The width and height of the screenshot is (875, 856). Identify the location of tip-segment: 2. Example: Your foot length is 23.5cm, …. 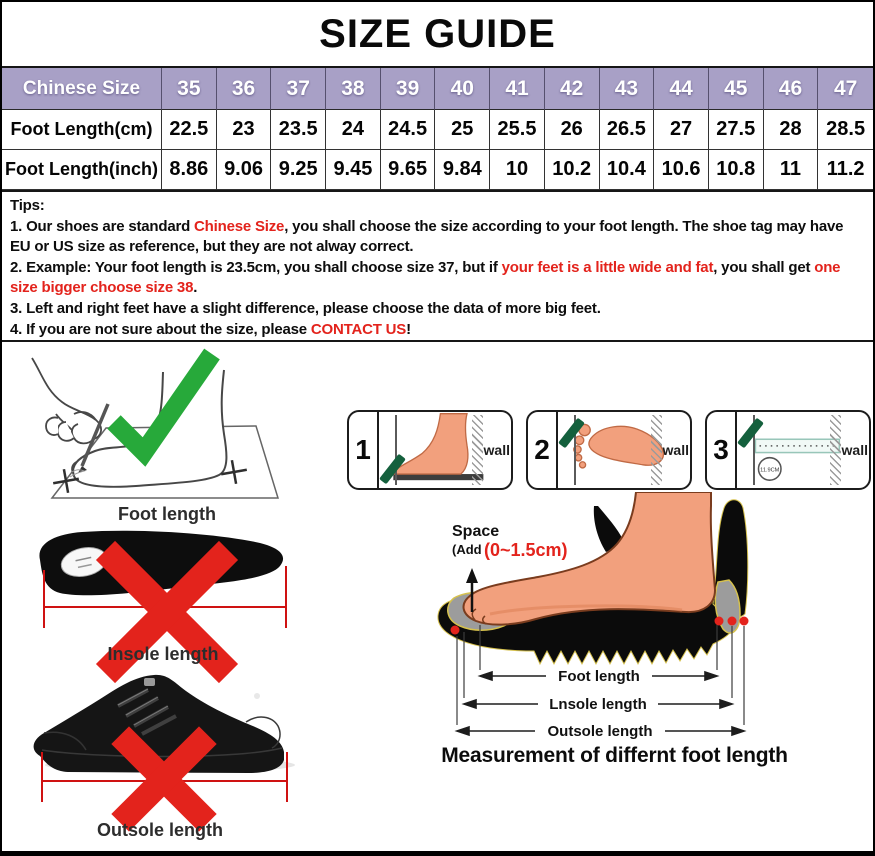
(256, 267).